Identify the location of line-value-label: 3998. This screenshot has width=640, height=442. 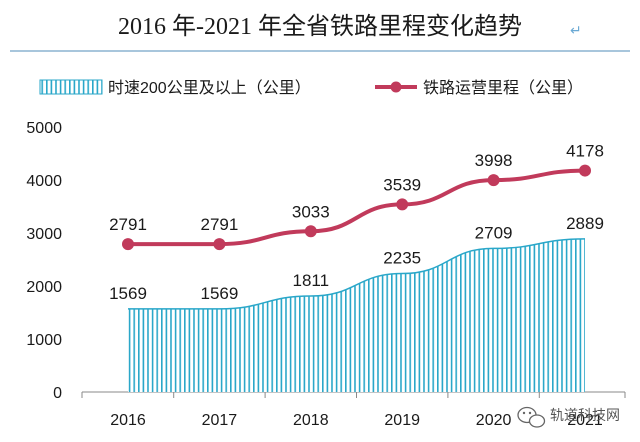
(494, 160).